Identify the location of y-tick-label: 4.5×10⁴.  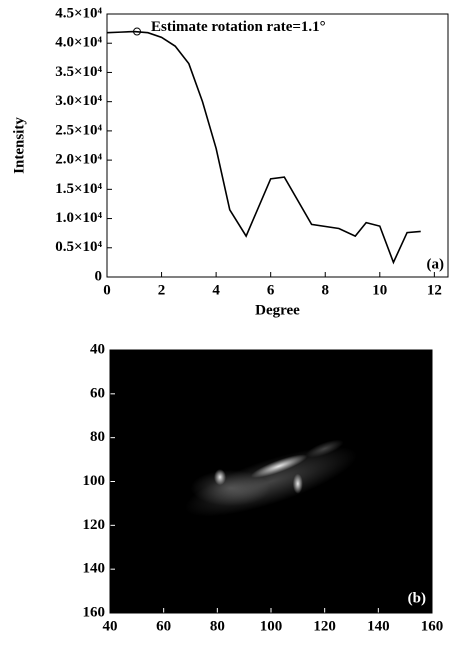
(78, 13).